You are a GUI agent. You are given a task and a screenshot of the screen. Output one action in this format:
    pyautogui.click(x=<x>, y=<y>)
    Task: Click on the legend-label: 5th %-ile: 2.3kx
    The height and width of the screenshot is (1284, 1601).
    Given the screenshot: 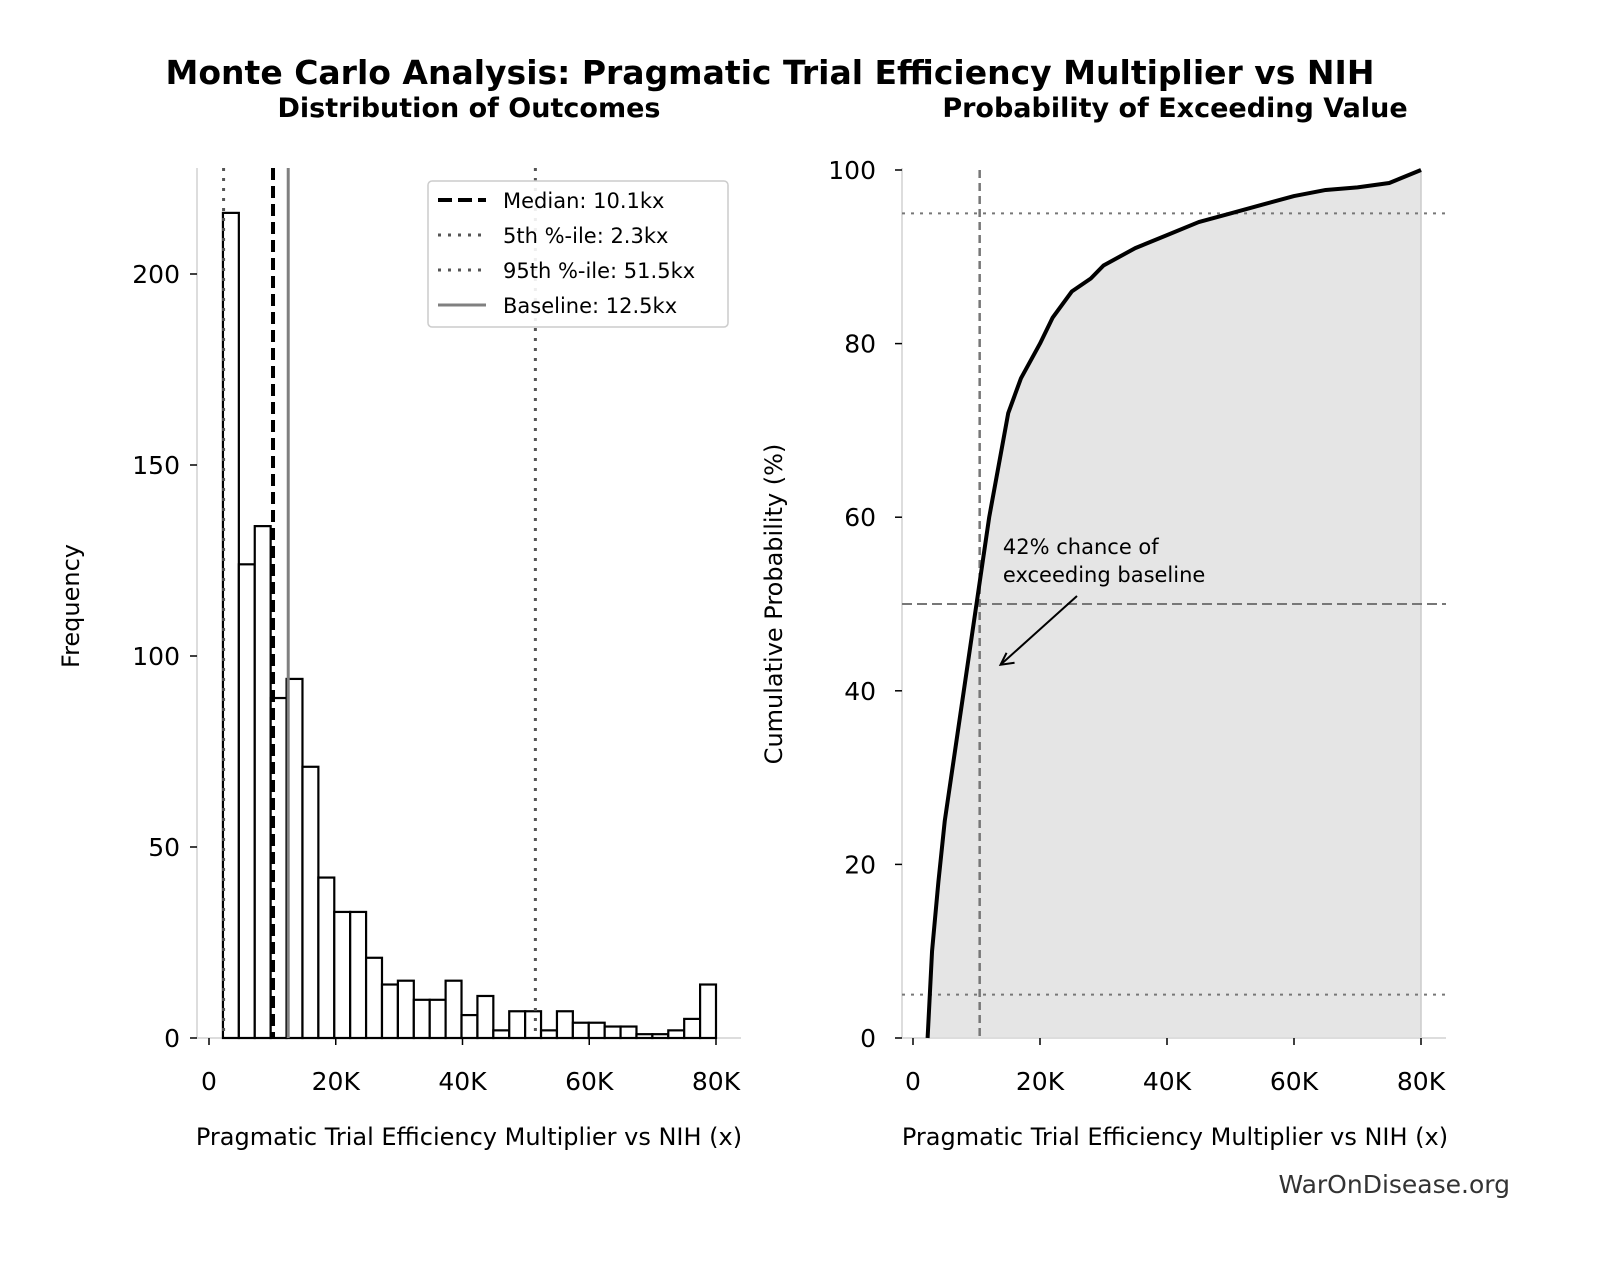 What is the action you would take?
    pyautogui.click(x=585, y=236)
    